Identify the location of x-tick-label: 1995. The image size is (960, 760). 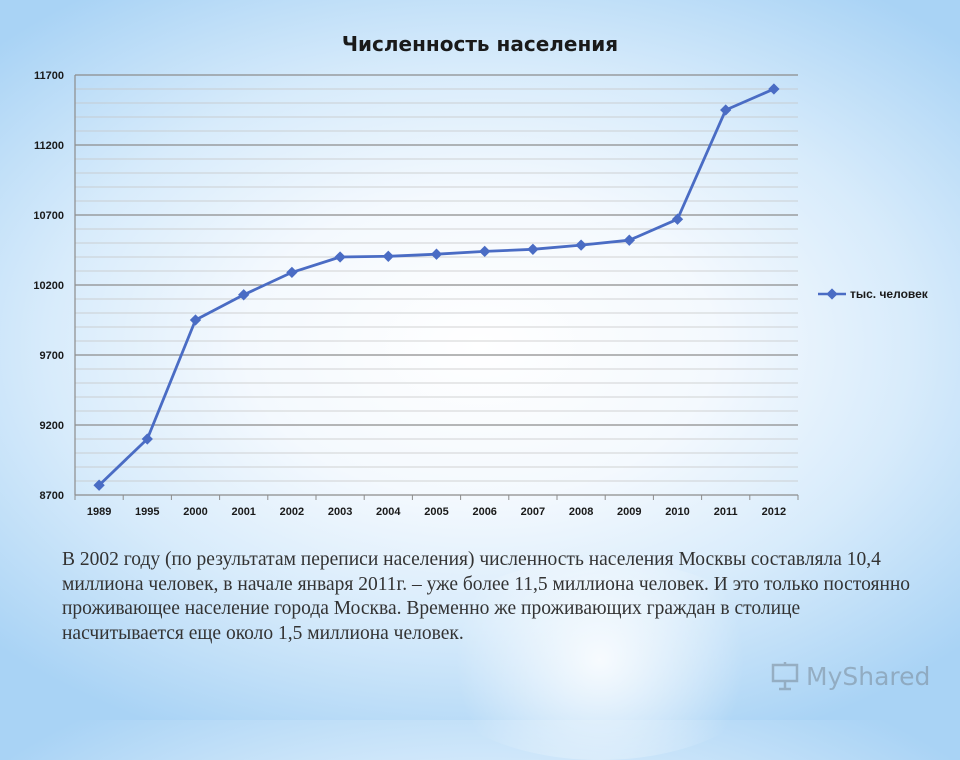
(147, 512).